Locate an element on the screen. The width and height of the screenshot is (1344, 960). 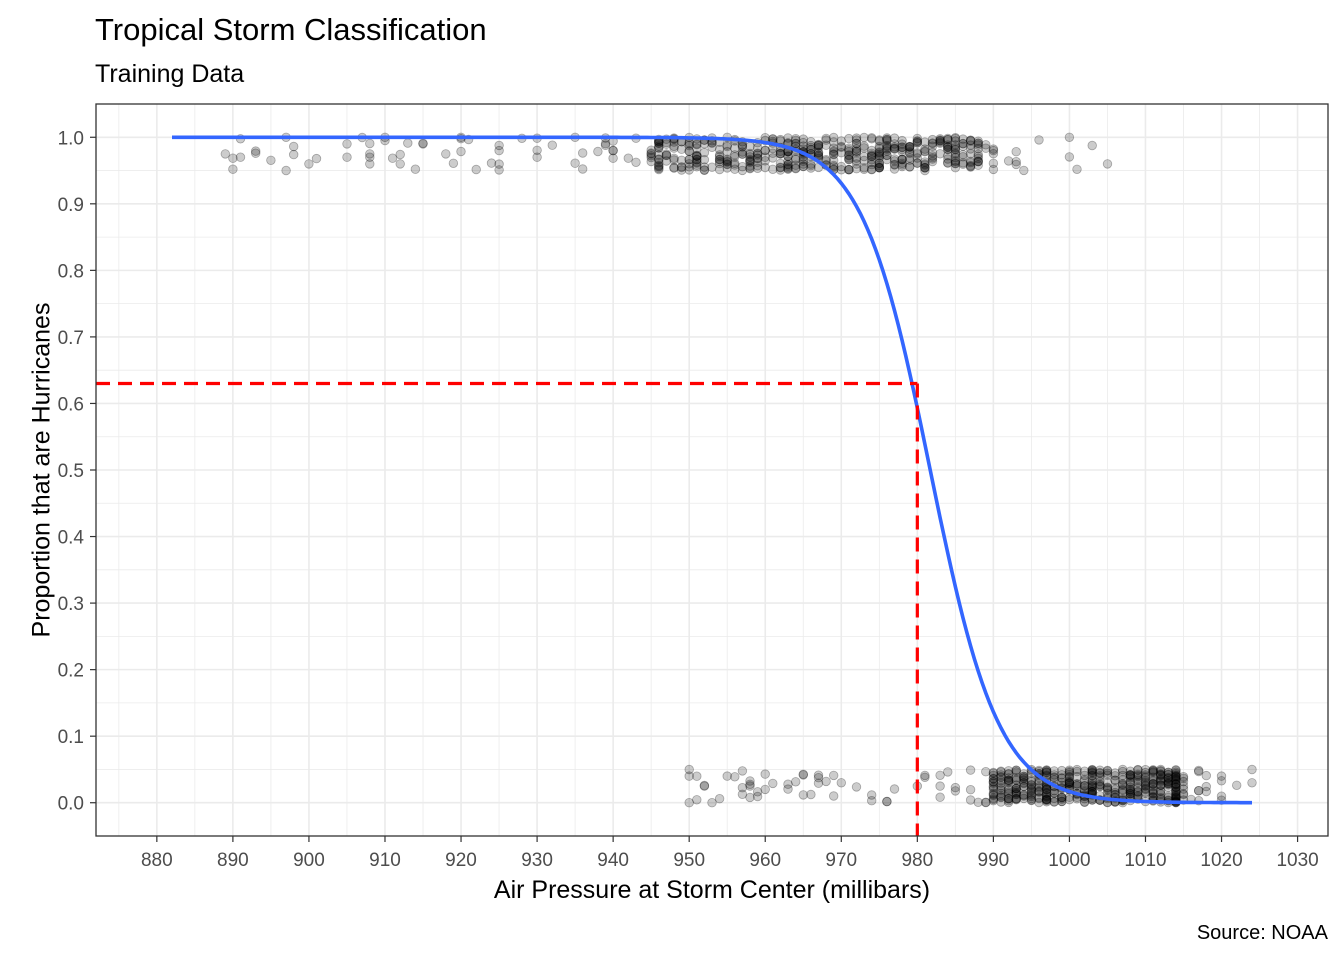
y-tick-label: 0.3 is located at coordinates (71, 604).